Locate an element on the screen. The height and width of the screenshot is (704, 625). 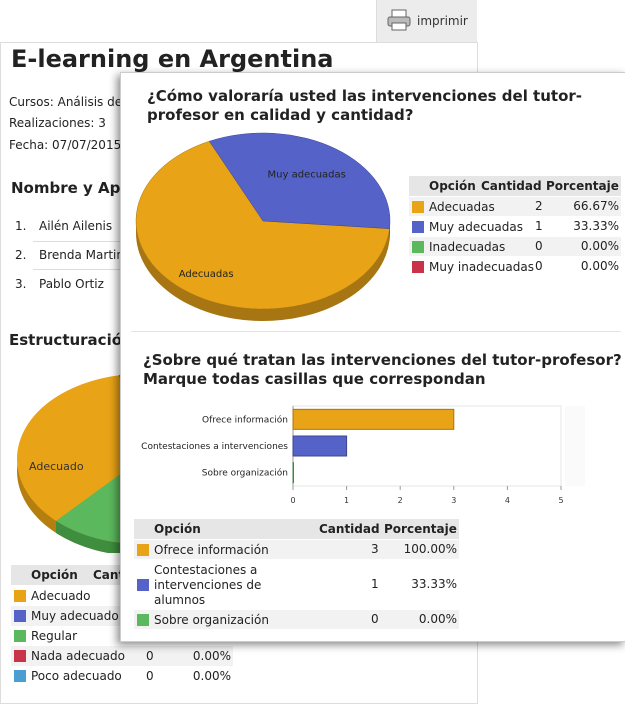
print-label: imprimir is located at coordinates (442, 21).